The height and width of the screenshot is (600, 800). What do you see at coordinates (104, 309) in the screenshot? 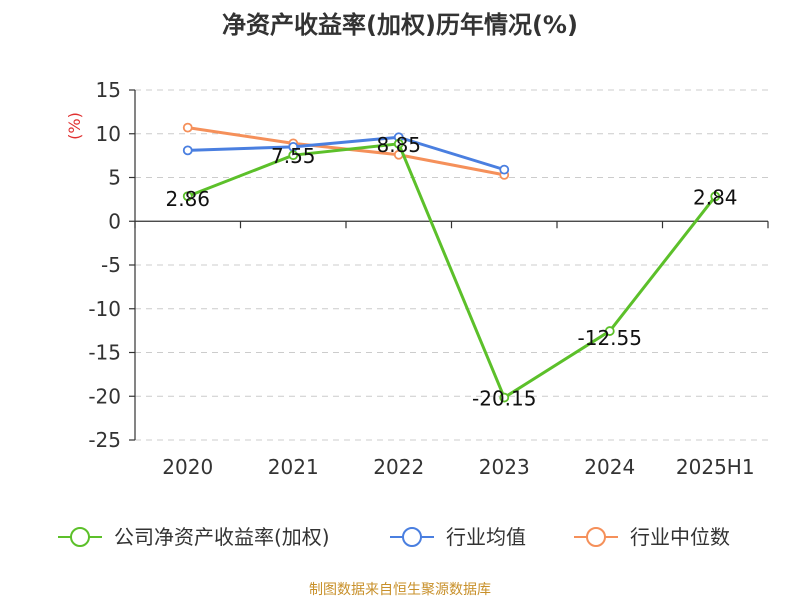
I see `y-tick-label: -10` at bounding box center [104, 309].